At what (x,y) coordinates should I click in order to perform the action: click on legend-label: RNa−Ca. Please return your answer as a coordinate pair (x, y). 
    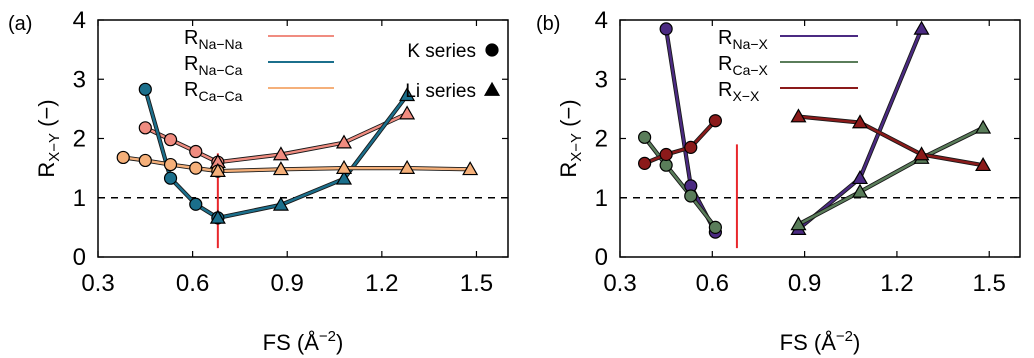
    Looking at the image, I should click on (213, 65).